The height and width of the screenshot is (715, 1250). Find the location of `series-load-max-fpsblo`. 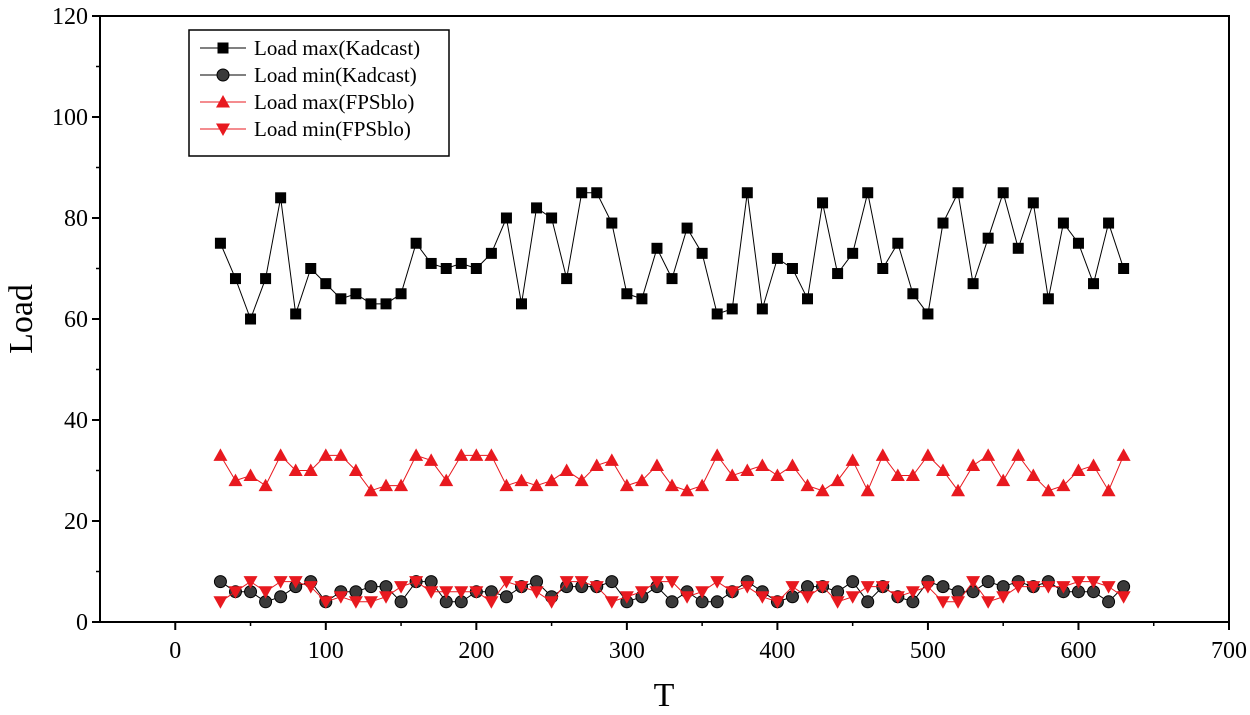

series-load-max-fpsblo is located at coordinates (672, 472).